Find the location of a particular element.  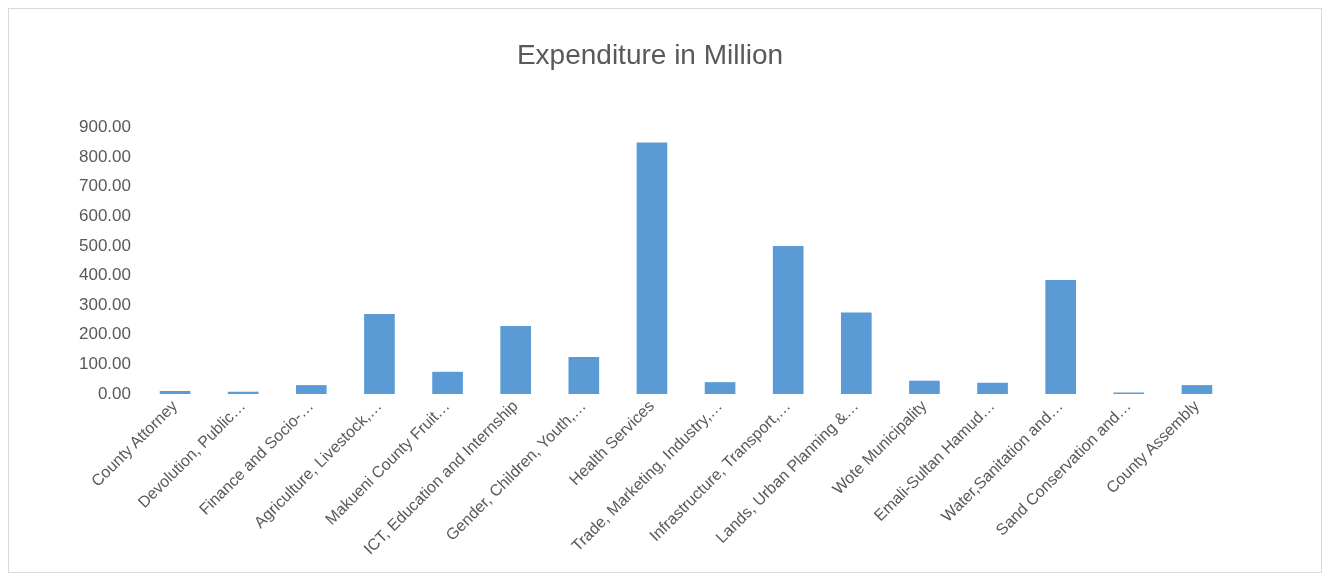

y-tick-label: 400.00 is located at coordinates (105, 275).